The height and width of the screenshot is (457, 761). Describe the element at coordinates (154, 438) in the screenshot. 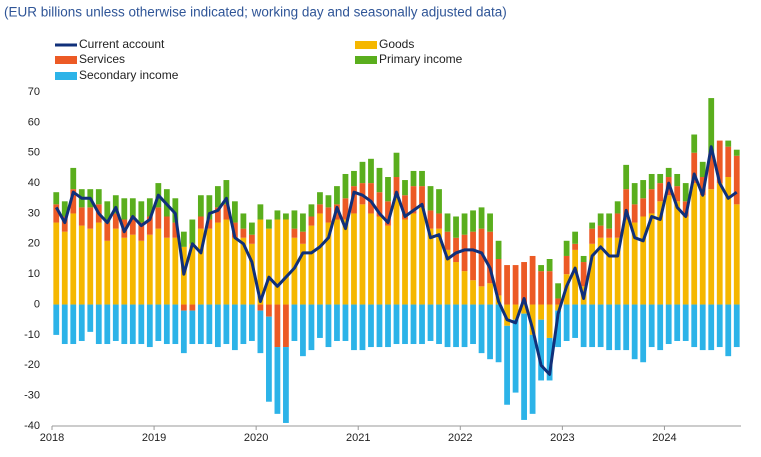

I see `x-tick-label: 2019` at that location.